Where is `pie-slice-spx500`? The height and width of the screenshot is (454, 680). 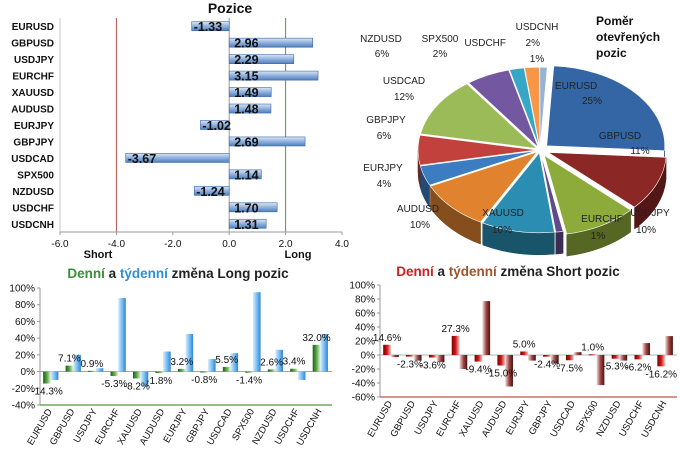 pie-slice-spx500 is located at coordinates (524, 107).